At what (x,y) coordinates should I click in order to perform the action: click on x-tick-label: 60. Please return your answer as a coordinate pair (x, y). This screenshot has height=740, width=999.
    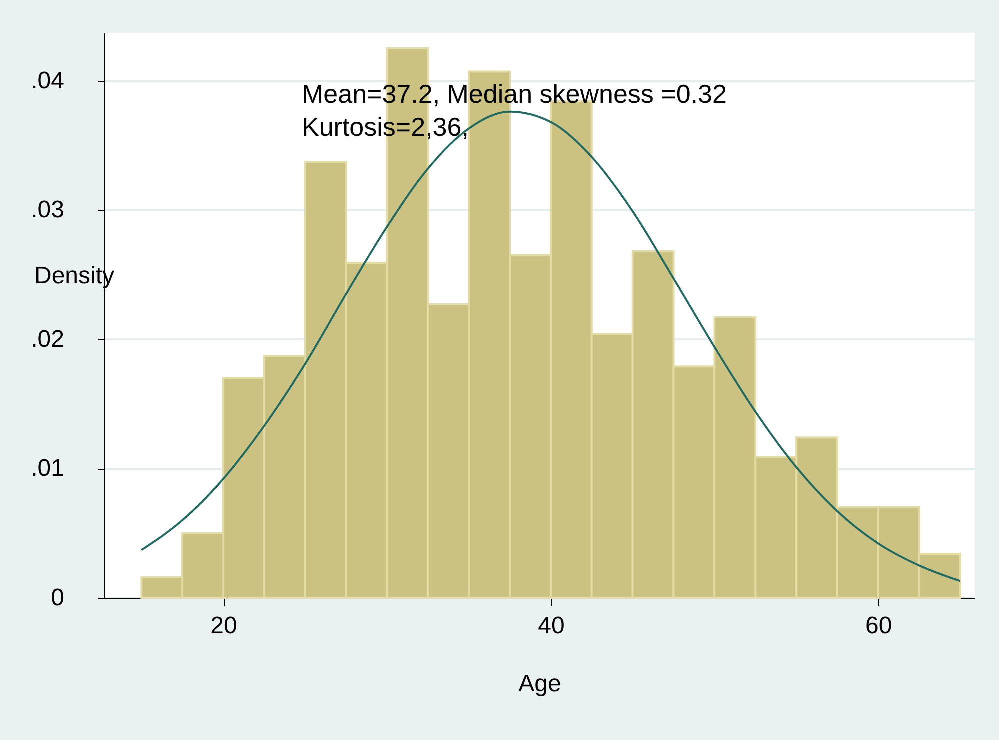
    Looking at the image, I should click on (879, 626).